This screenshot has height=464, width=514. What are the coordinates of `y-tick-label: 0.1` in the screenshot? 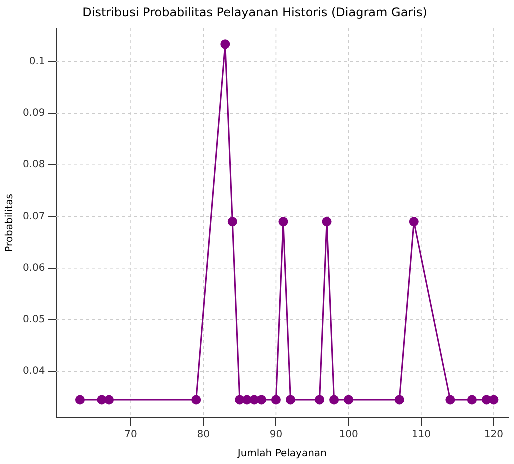 It's located at (37, 62).